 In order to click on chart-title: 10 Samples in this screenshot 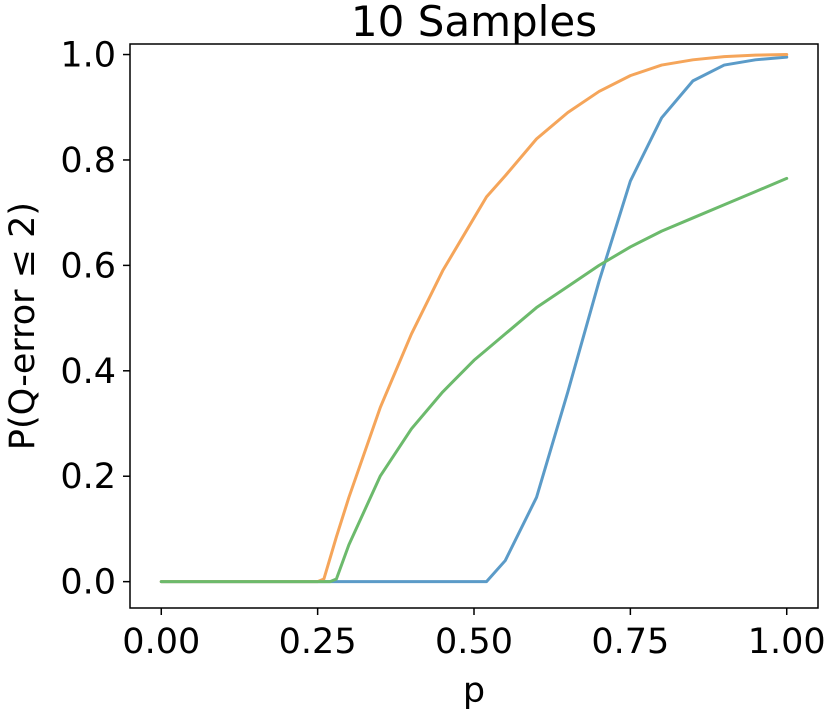, I will do `click(474, 23)`.